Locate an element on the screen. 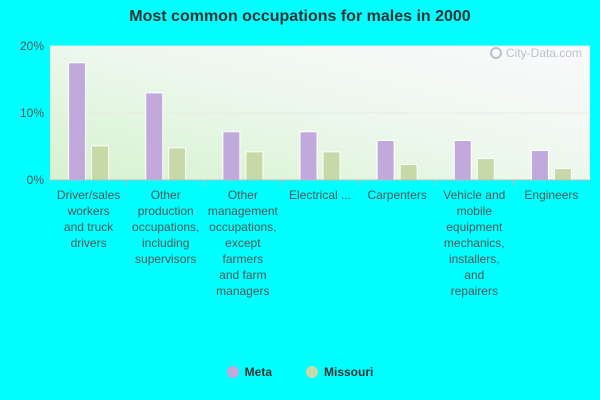 Image resolution: width=600 pixels, height=400 pixels. legend-swatch-meta is located at coordinates (232, 372).